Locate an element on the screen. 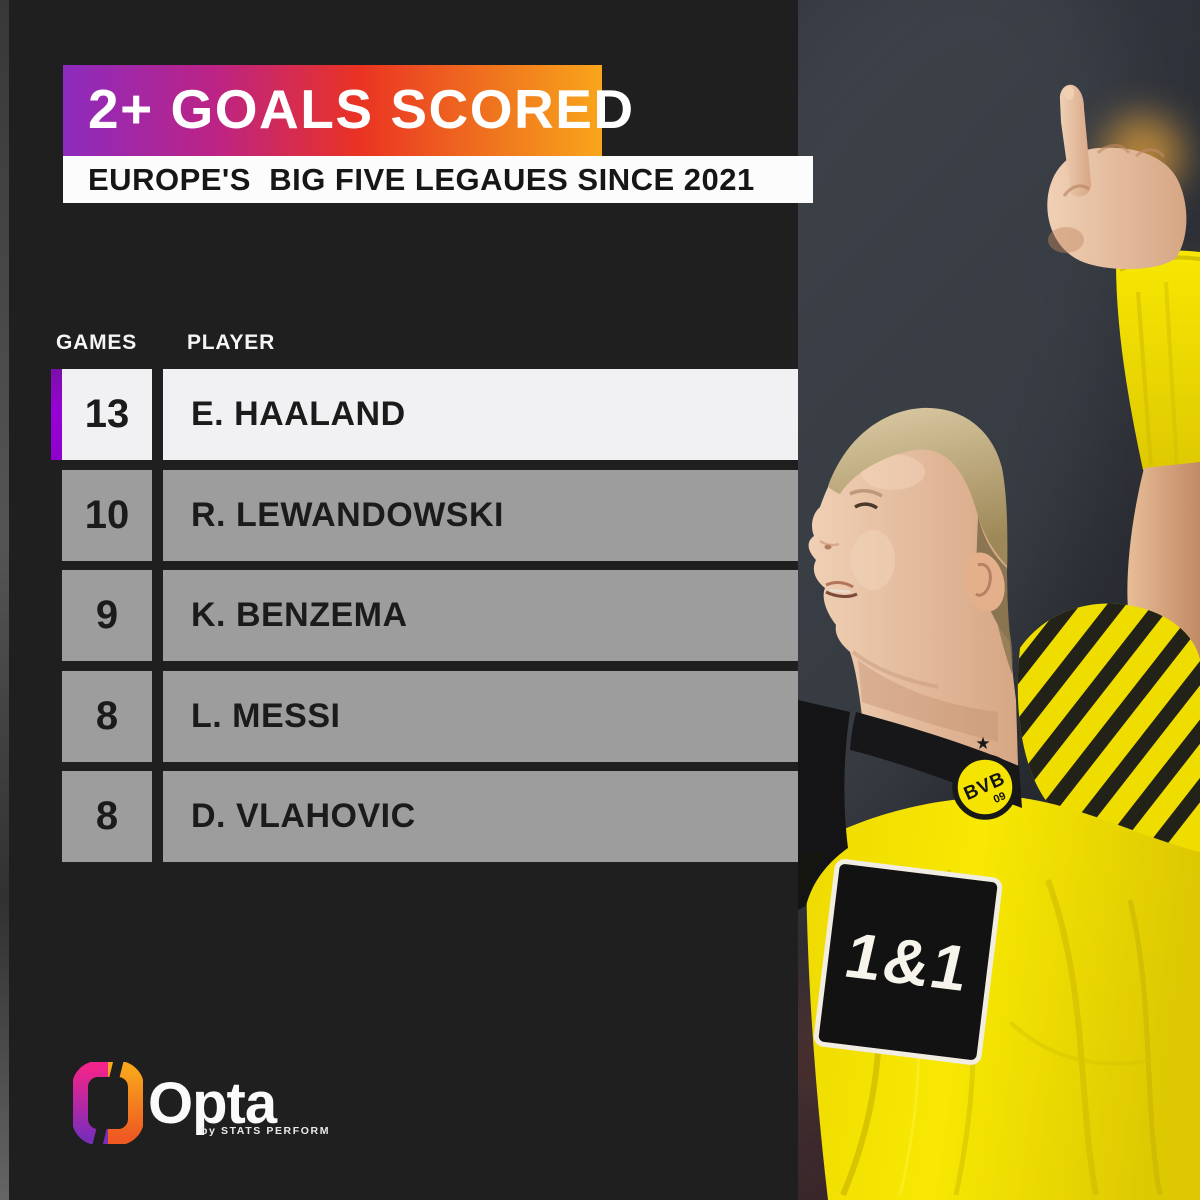 The height and width of the screenshot is (1200, 1200). svg-text: 1&1 is located at coordinates (908, 961).